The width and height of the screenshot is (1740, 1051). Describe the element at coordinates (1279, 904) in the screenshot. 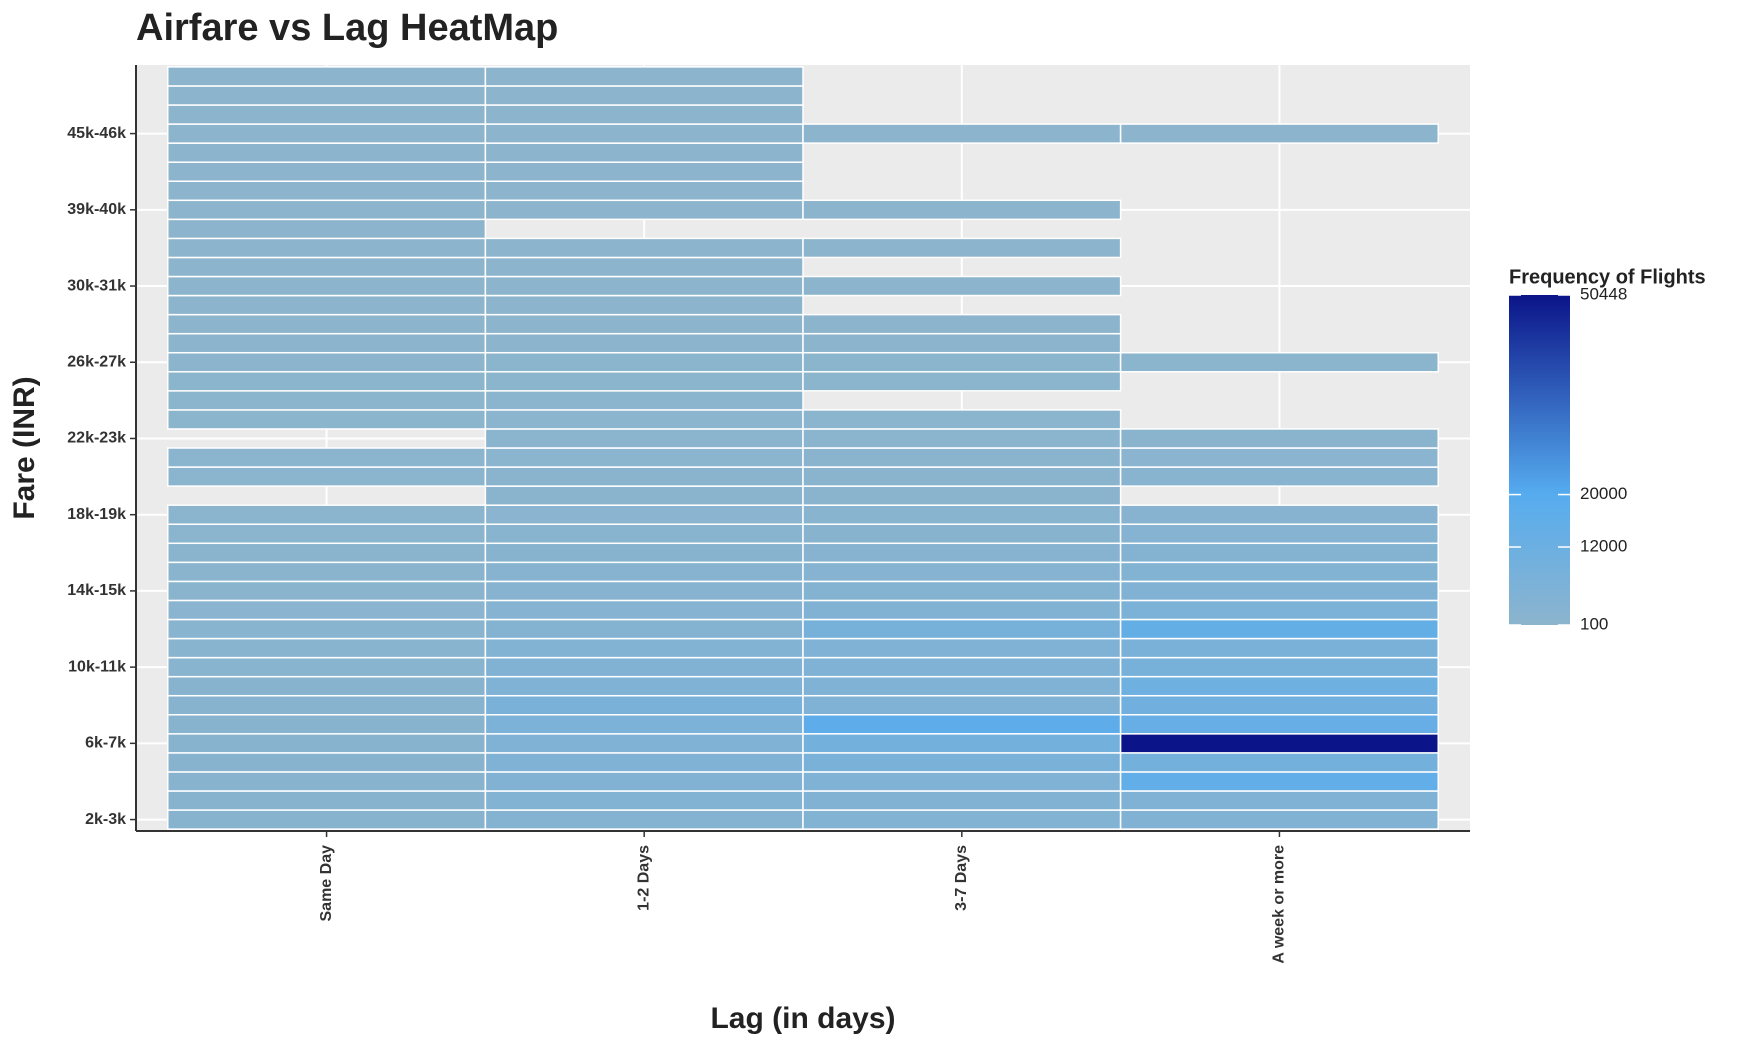

I see `x-tick-label: A week or more` at that location.